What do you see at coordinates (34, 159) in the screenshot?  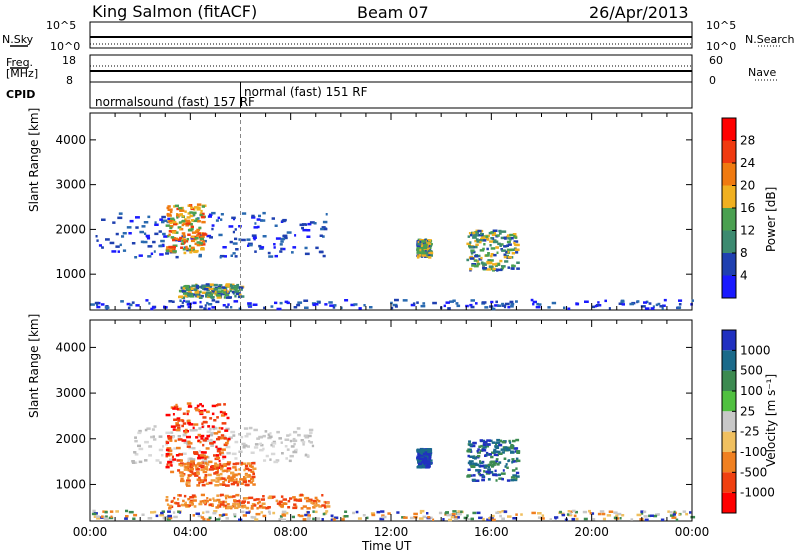 I see `power-ylabel: Slant Range [km]` at bounding box center [34, 159].